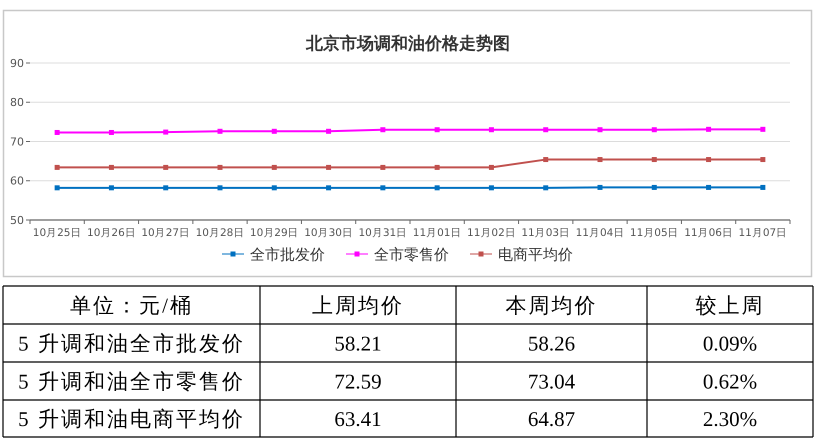 This screenshot has height=443, width=816. I want to click on text: 单位：元/桶, so click(131, 306).